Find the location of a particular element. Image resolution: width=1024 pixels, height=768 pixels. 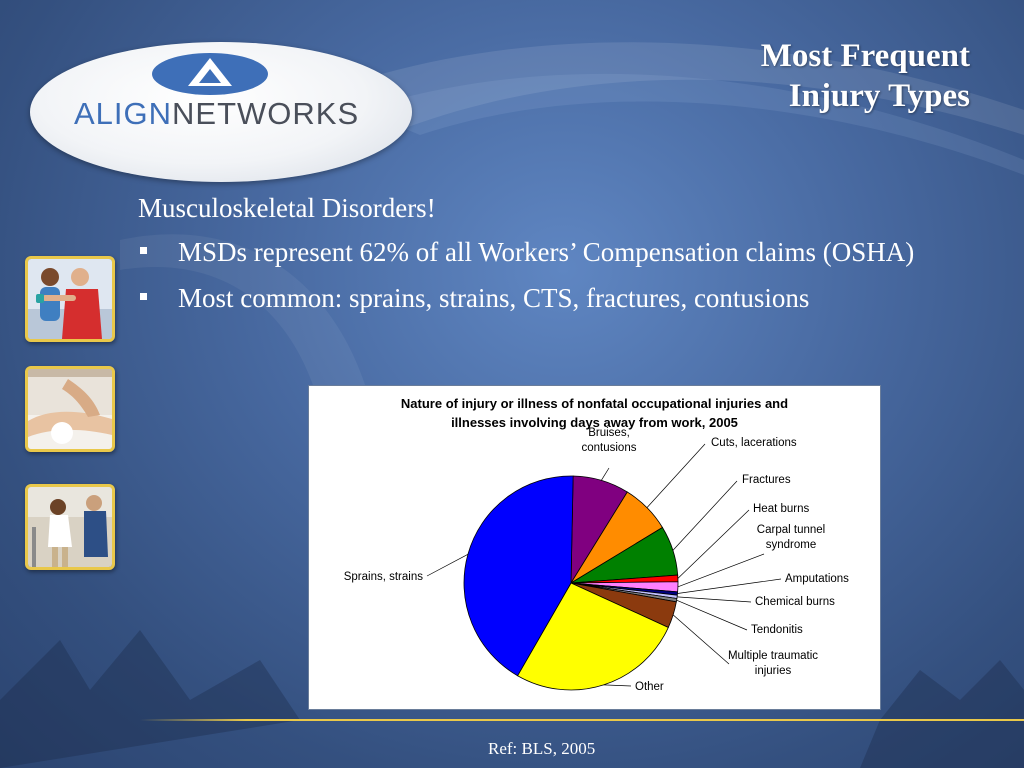

slide-title-line-2: Injury Types is located at coordinates (879, 96).